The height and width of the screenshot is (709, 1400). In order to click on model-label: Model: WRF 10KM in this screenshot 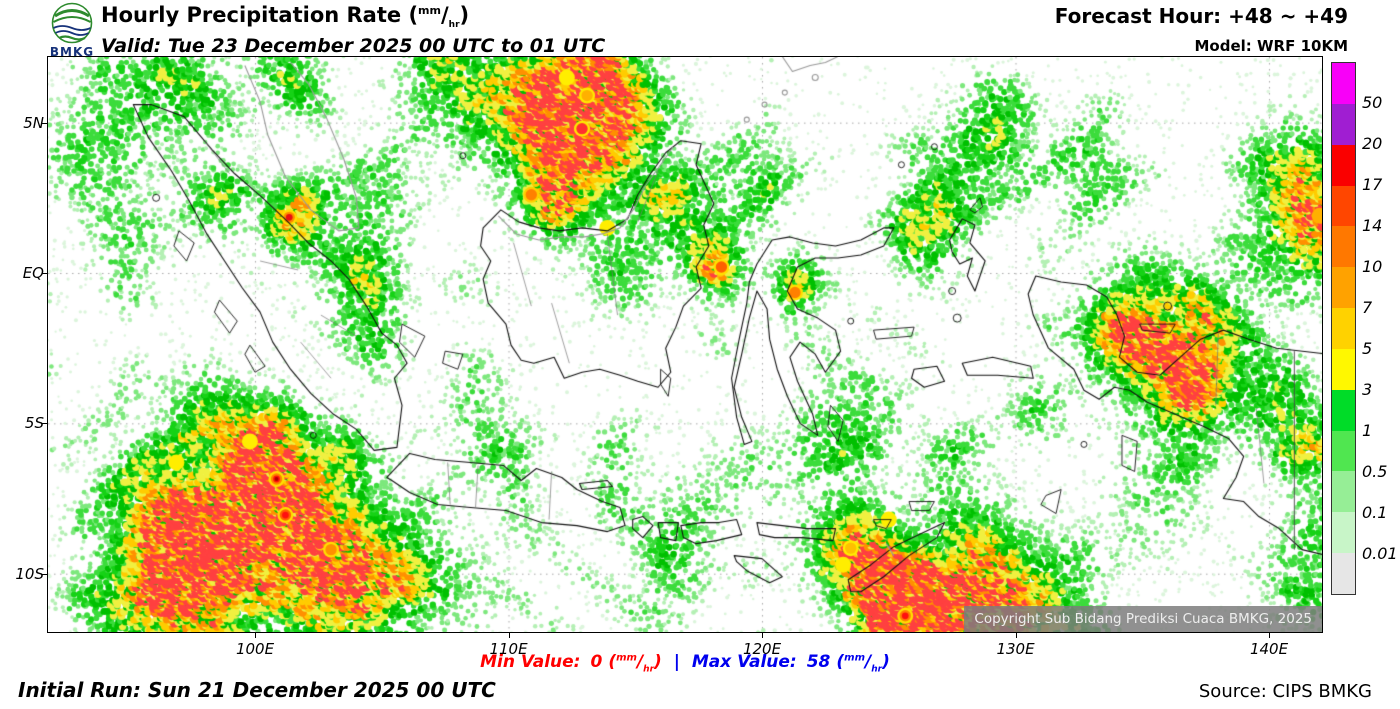, I will do `click(1271, 46)`.